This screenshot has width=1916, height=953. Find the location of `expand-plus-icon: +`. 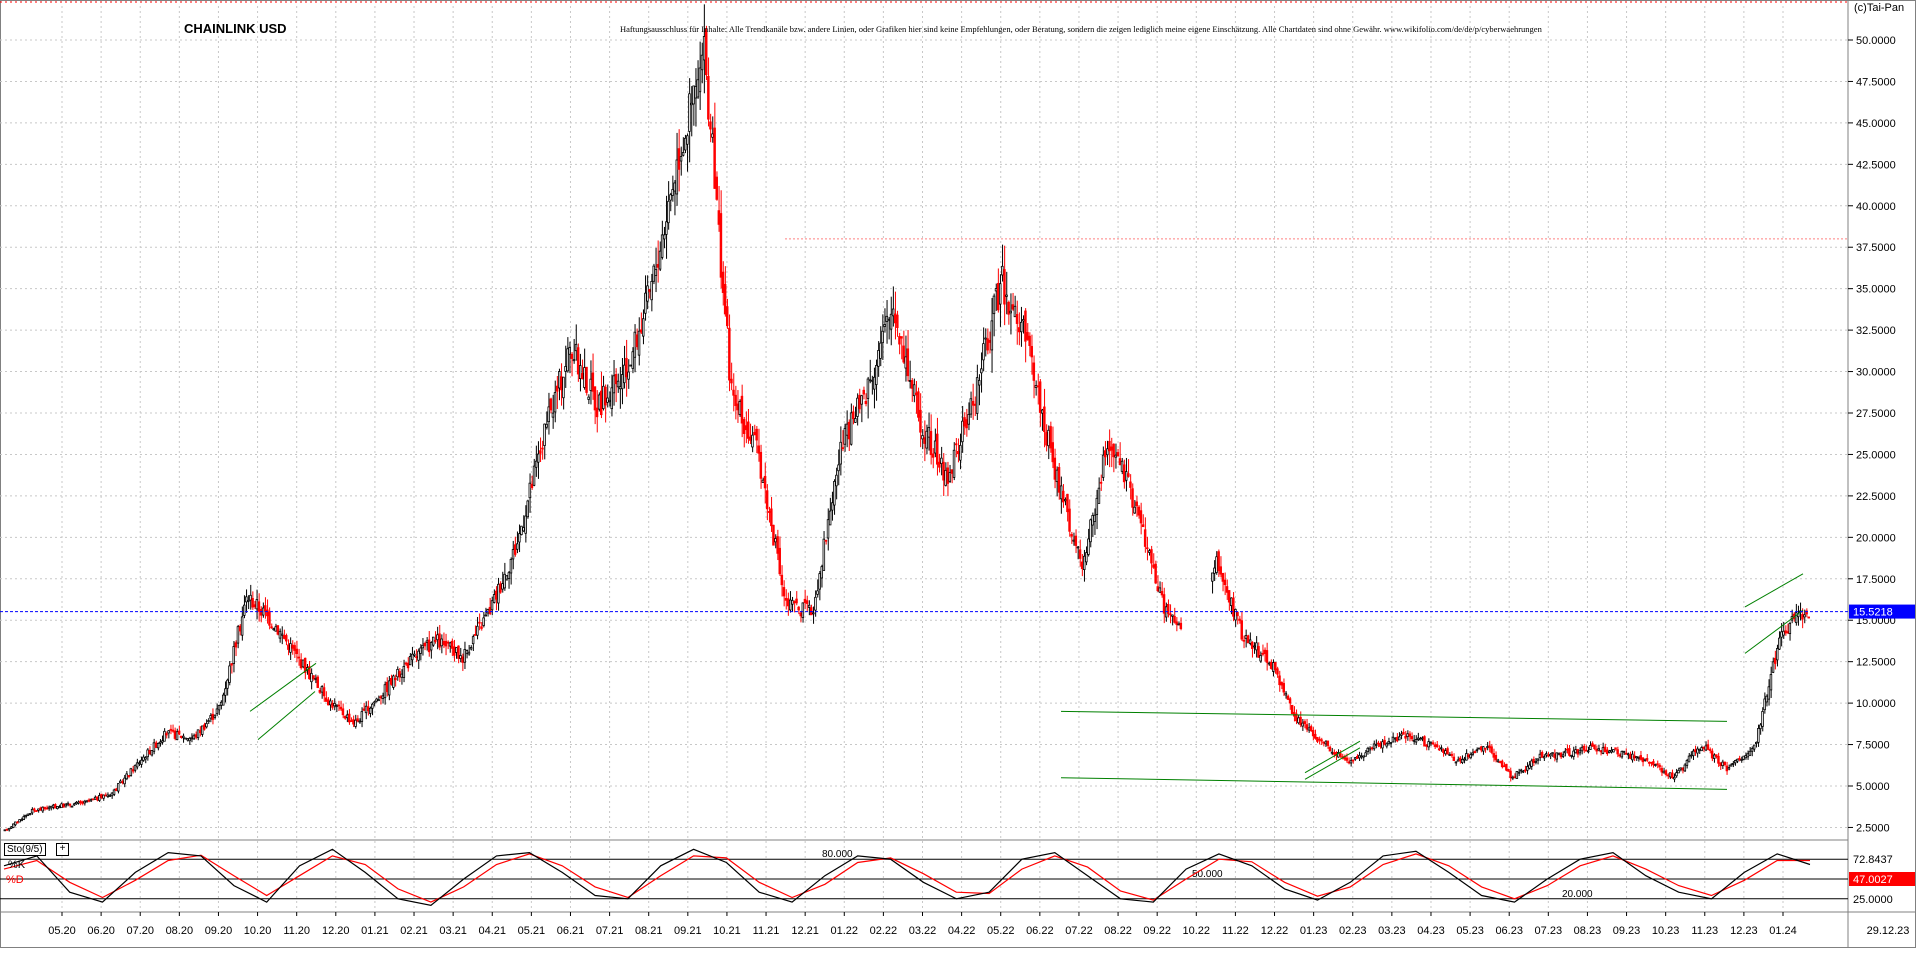

expand-plus-icon: + is located at coordinates (62, 849).